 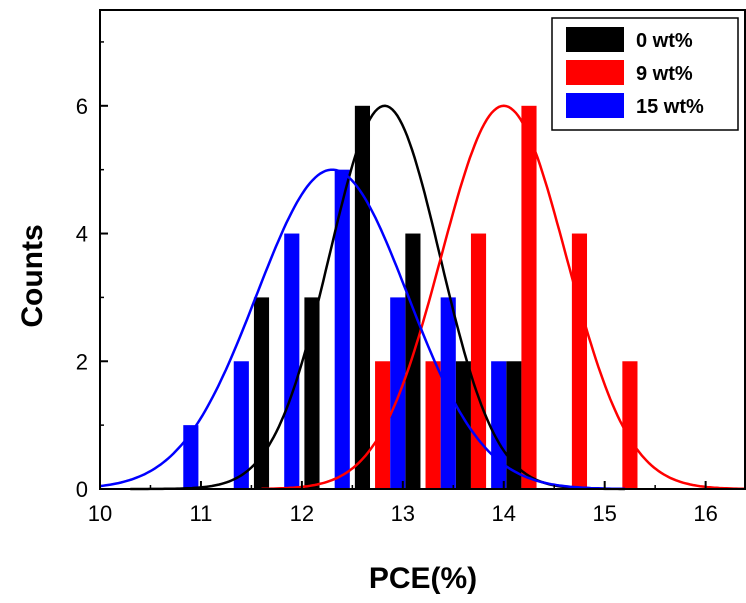 I want to click on legend-label: 15 wt%, so click(x=670, y=107).